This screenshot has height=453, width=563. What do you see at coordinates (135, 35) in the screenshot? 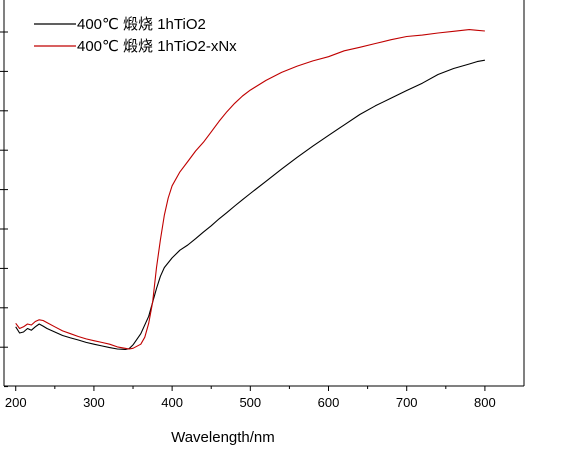
I see `legend: 400℃ 煅烧 1hTiO2 400℃ 煅烧 1hTiO2-xNx` at bounding box center [135, 35].